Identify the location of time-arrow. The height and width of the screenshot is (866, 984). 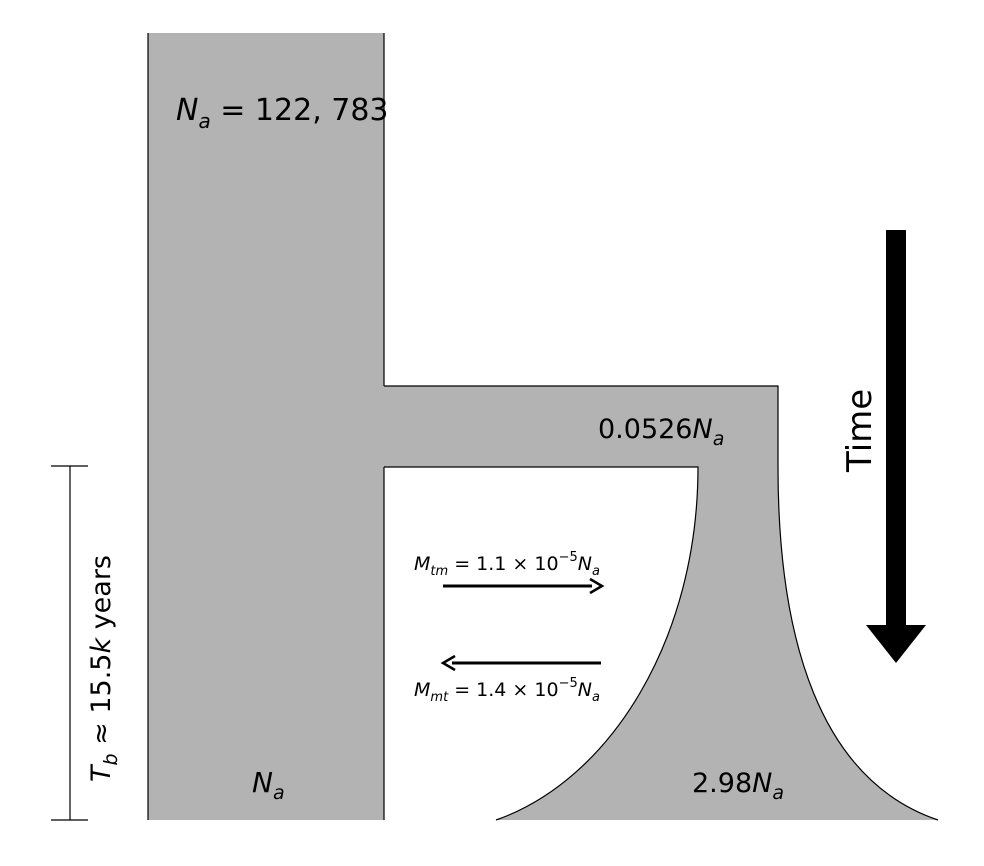
(896, 446).